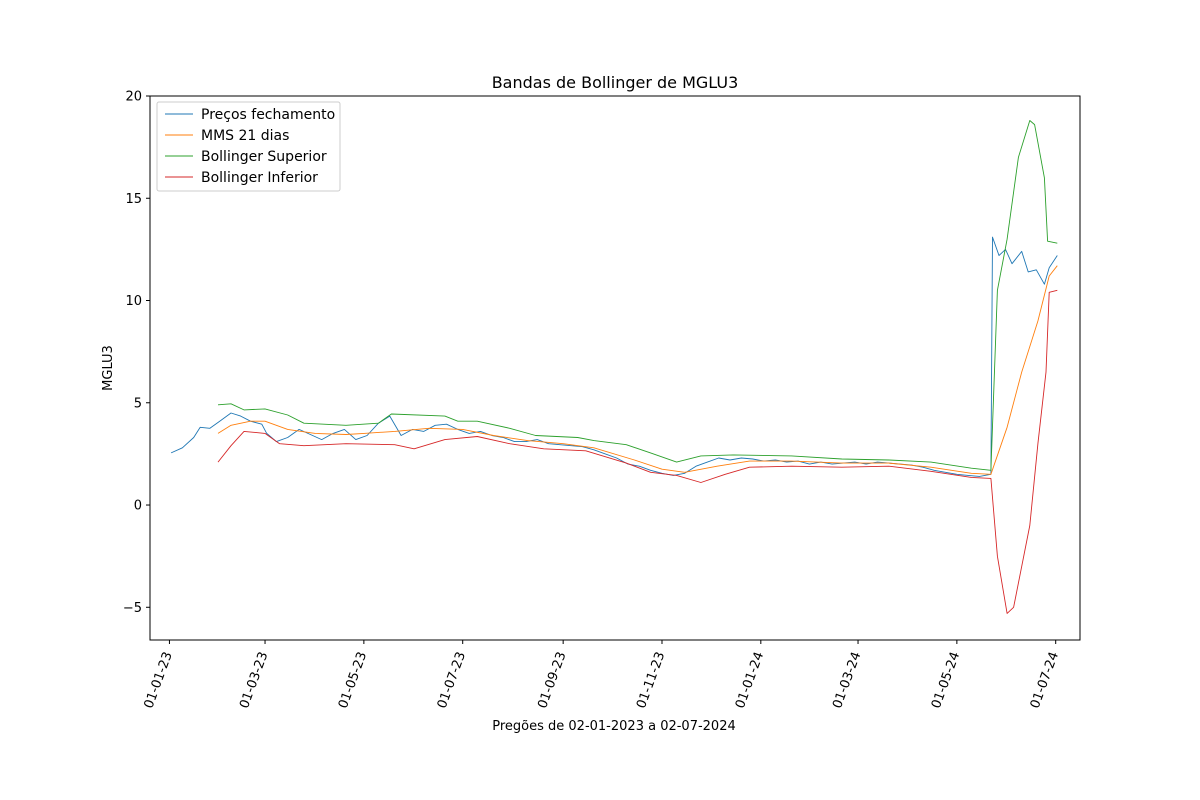  I want to click on y-tick-label: 20, so click(133, 97).